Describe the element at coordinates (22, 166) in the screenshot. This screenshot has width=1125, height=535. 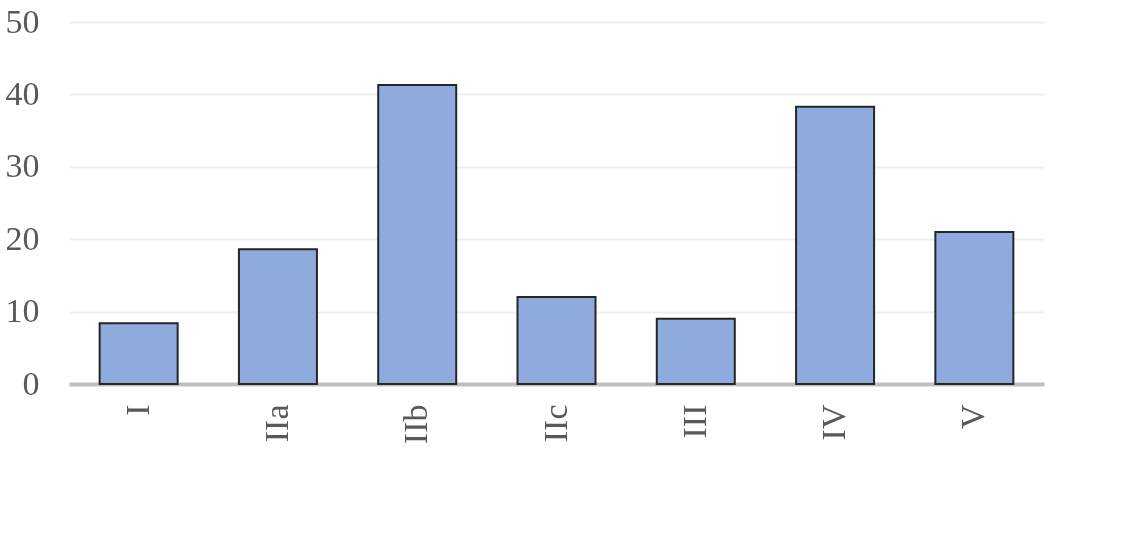
I see `y-tick-label: 30` at that location.